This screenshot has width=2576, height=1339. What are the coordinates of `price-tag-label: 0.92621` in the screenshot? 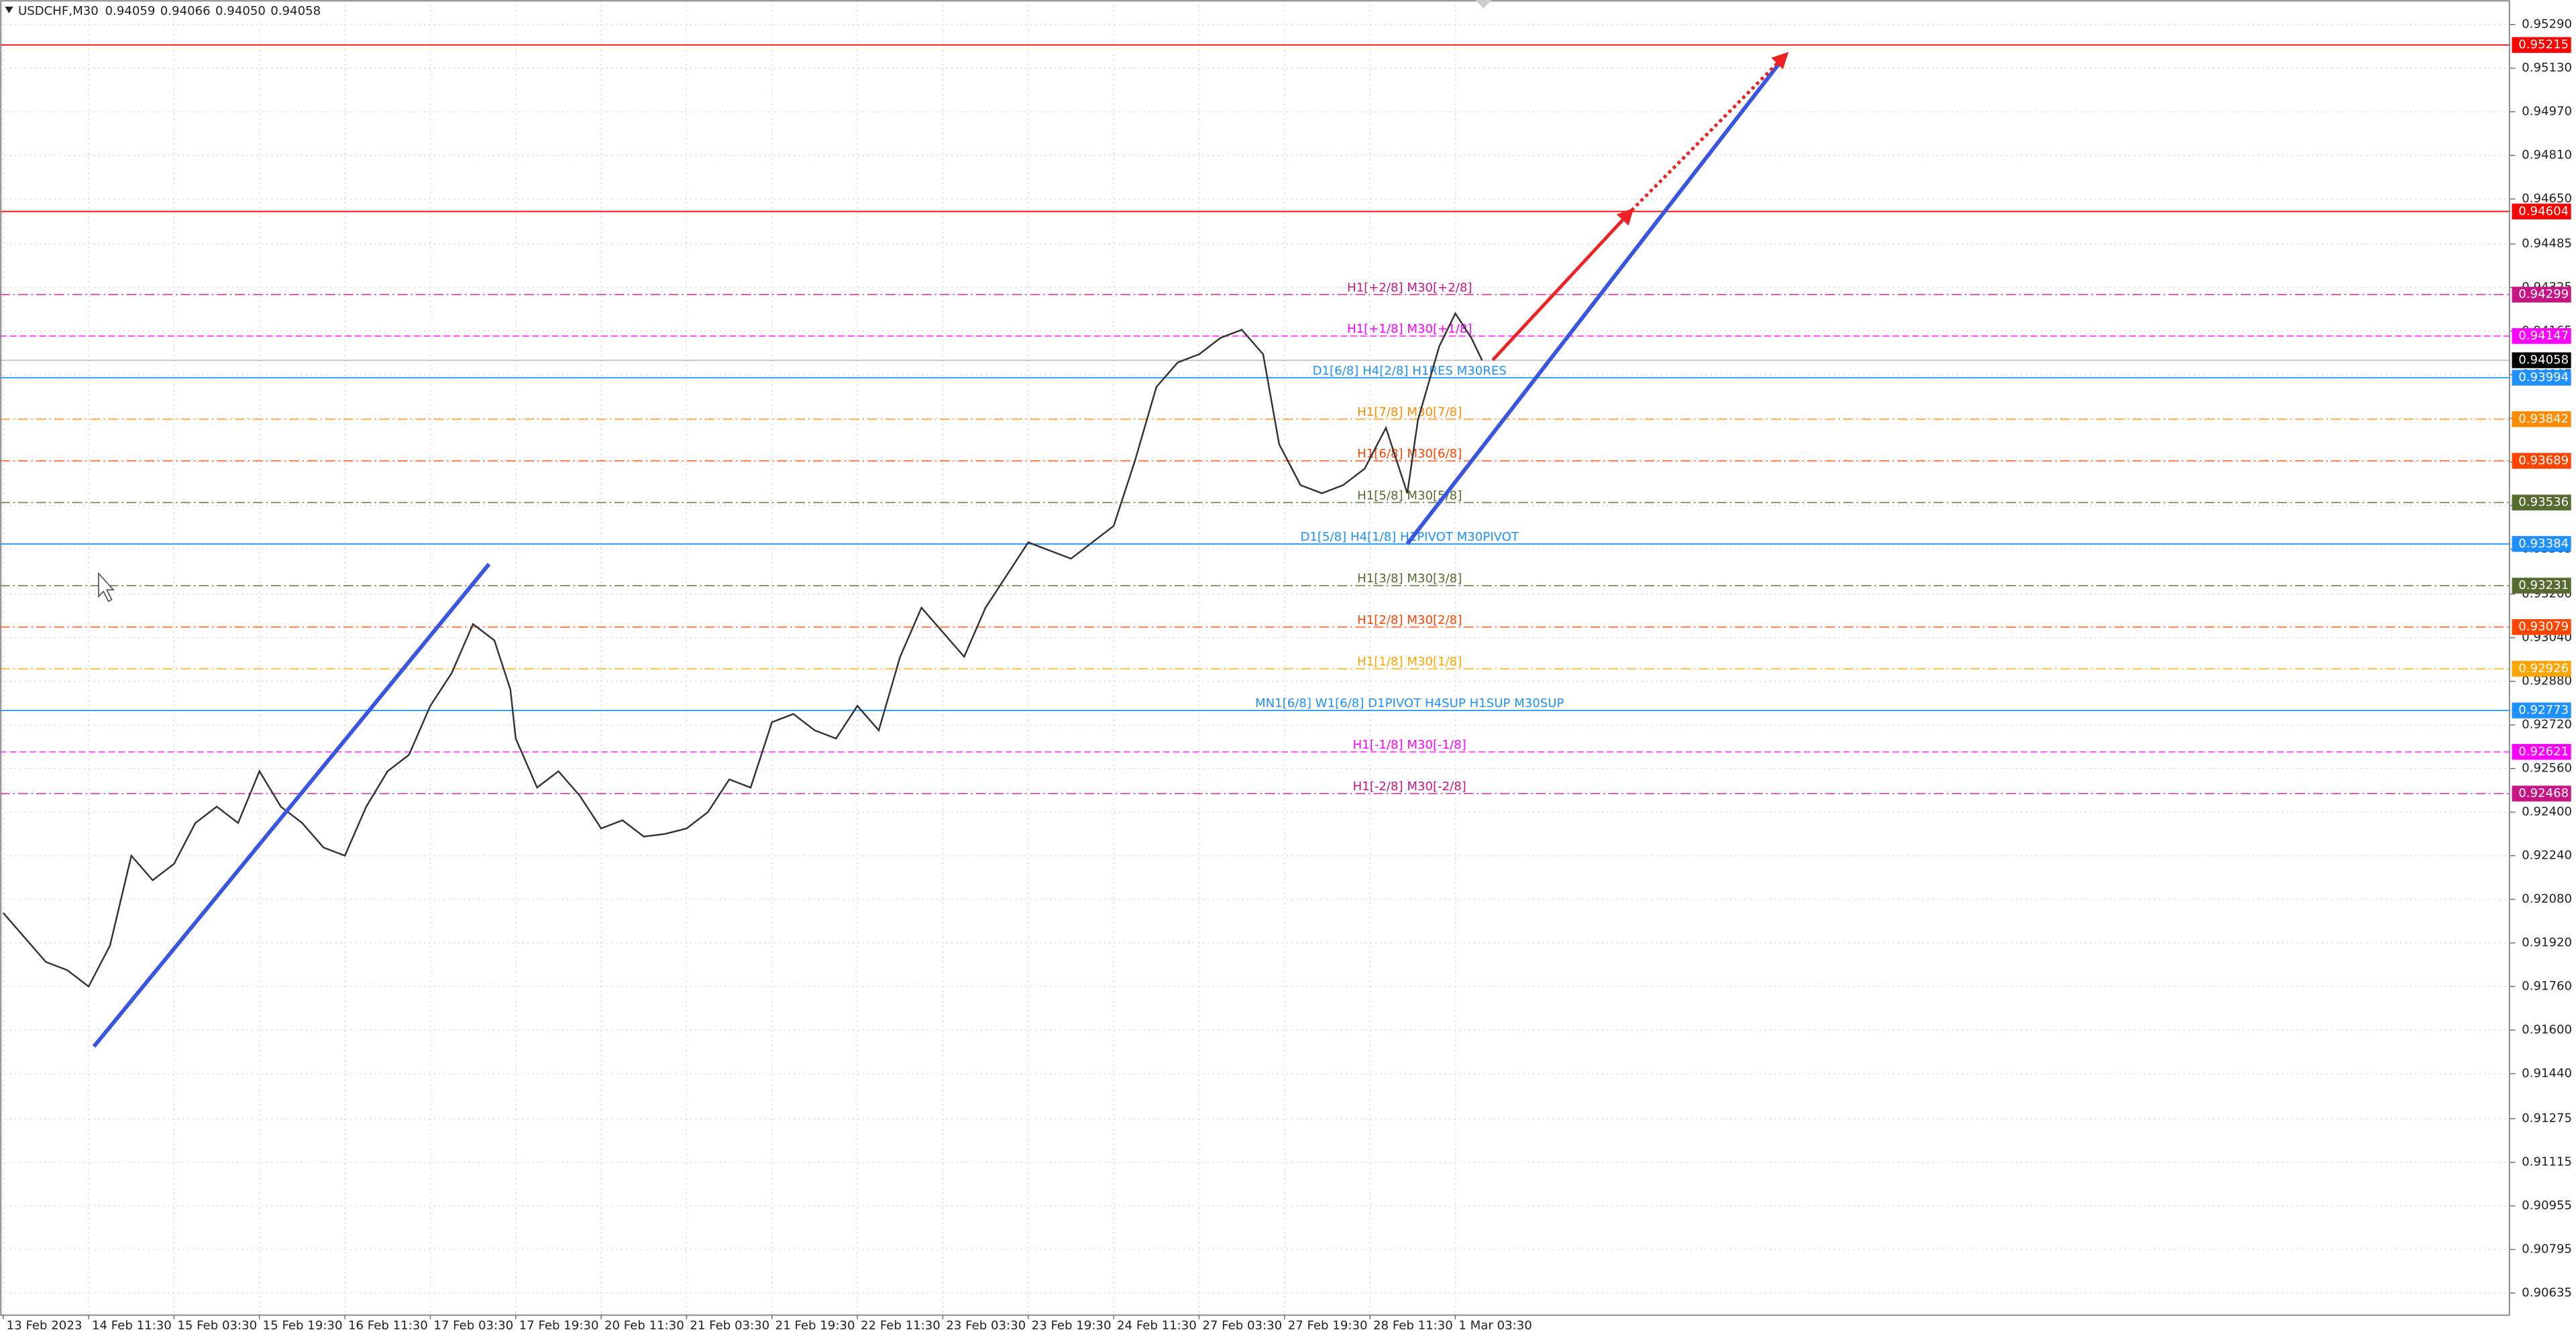 It's located at (2543, 752).